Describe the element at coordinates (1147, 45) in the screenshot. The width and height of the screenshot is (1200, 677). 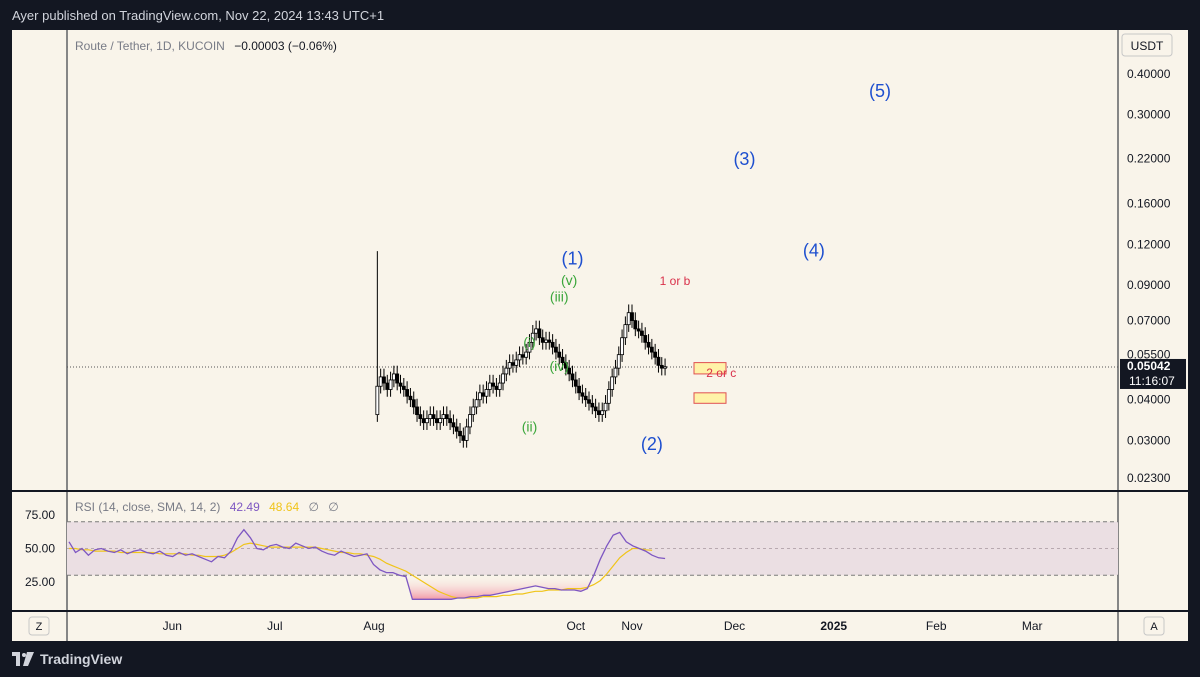
I see `currency-button` at that location.